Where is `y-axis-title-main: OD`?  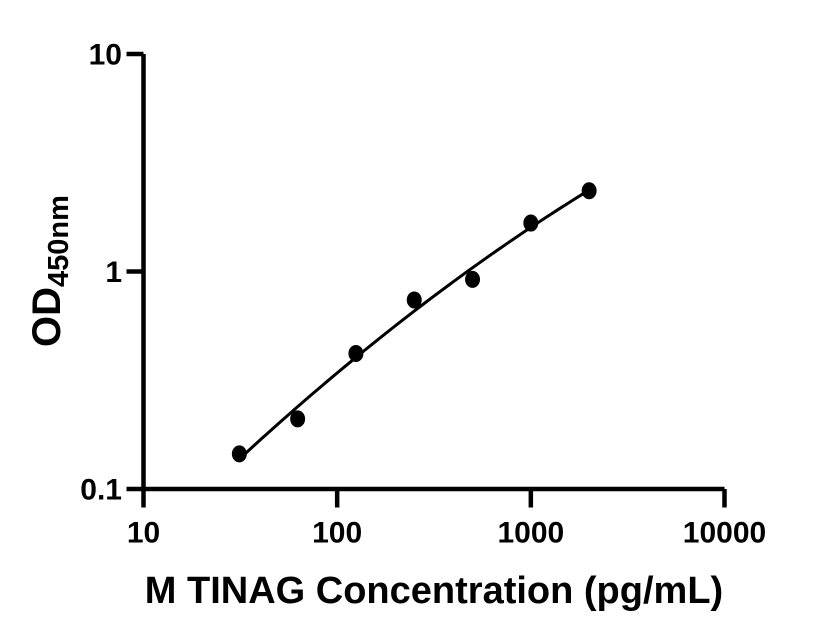
y-axis-title-main: OD is located at coordinates (47, 317).